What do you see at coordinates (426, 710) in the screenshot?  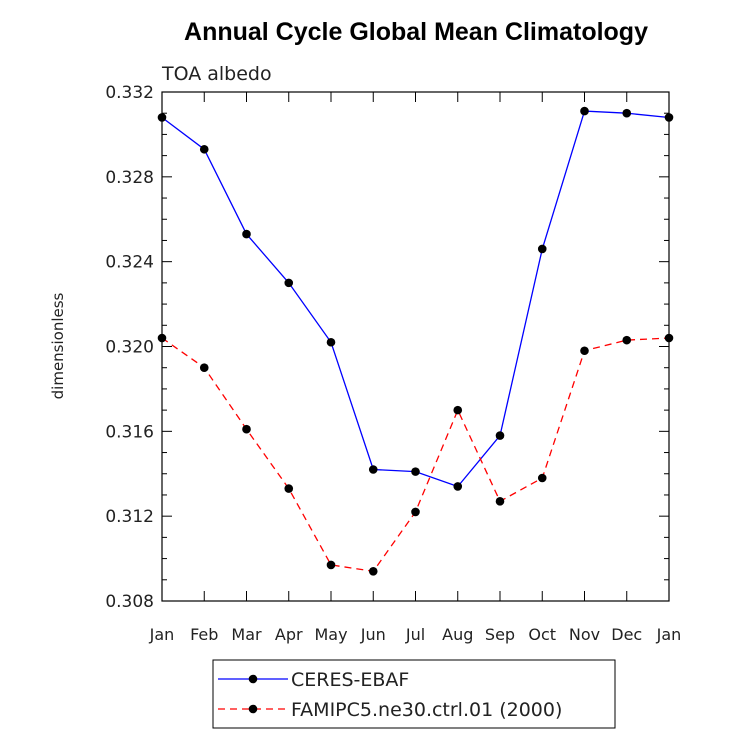 I see `legend-label-model: FAMIPC5.ne30.ctrl.01 (2000)` at bounding box center [426, 710].